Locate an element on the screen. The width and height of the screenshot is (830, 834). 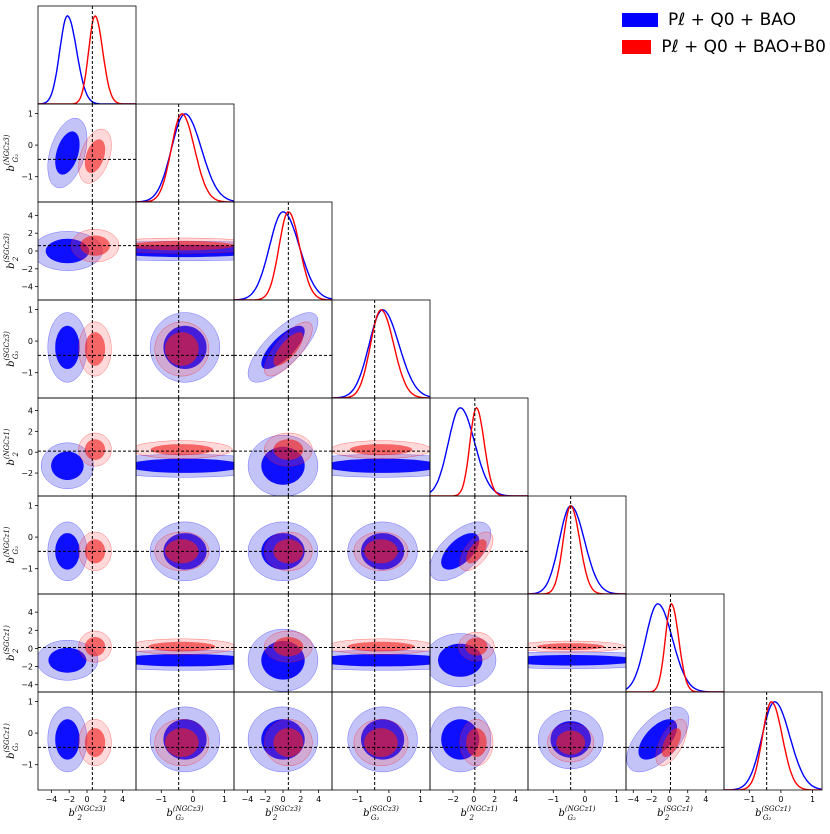
yaxis-label-6: b(SGCz1)2 is located at coordinates (11, 643).